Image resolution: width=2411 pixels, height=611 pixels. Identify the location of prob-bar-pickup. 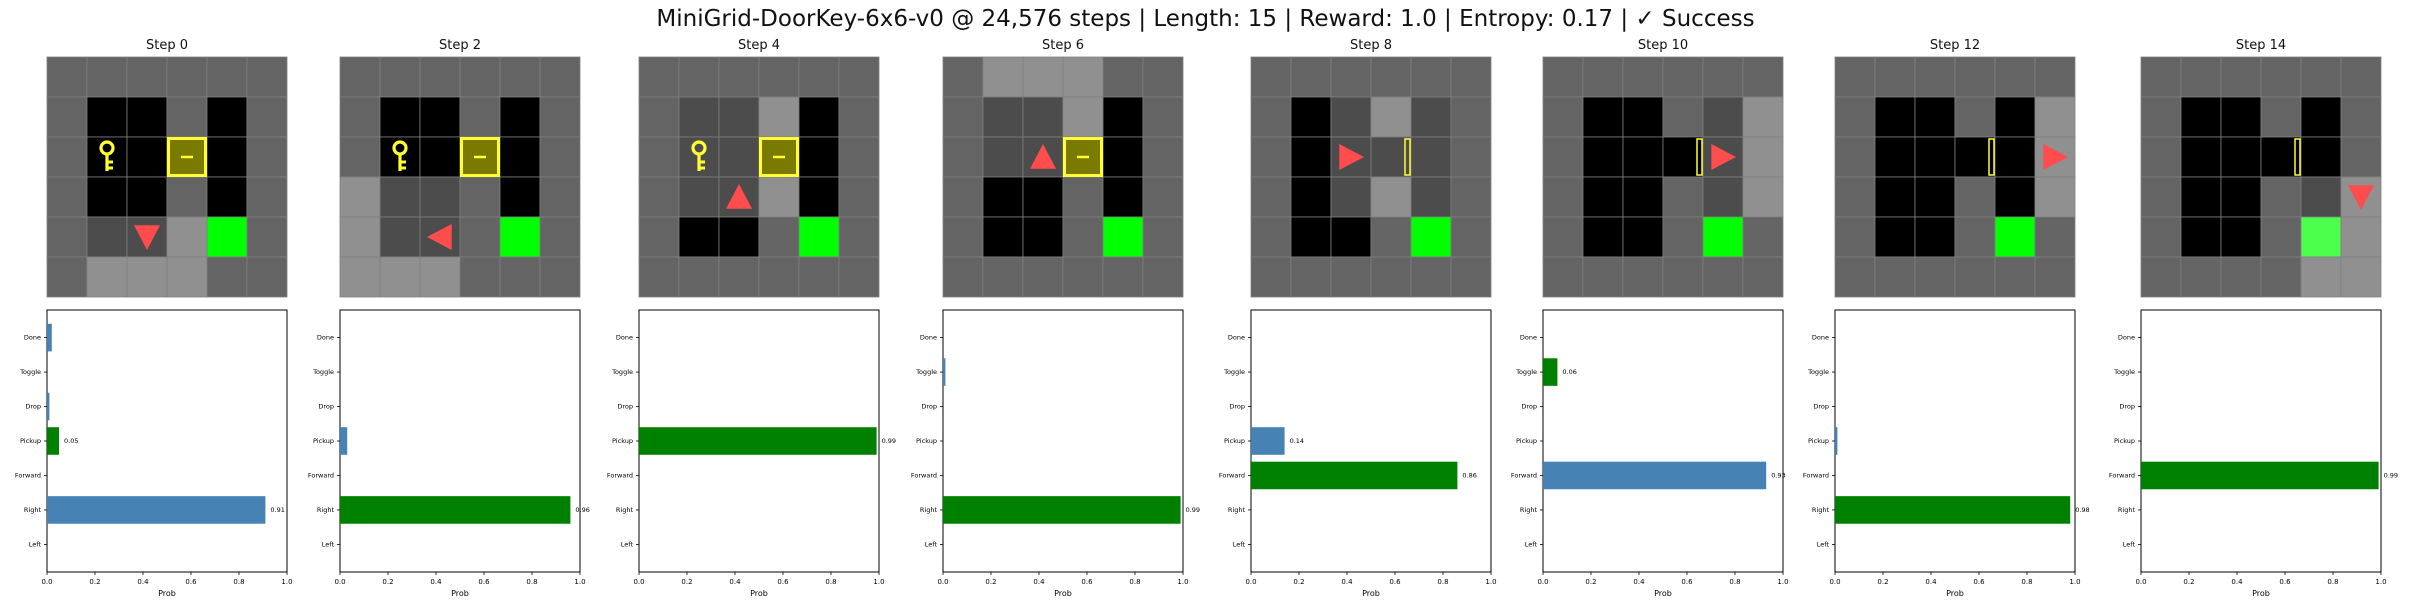
(1268, 441).